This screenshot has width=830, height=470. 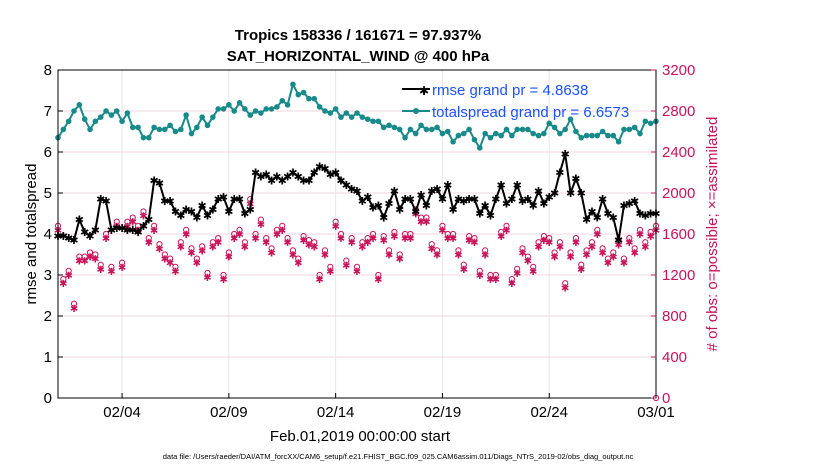 What do you see at coordinates (229, 412) in the screenshot?
I see `x-tick-label: 02/09` at bounding box center [229, 412].